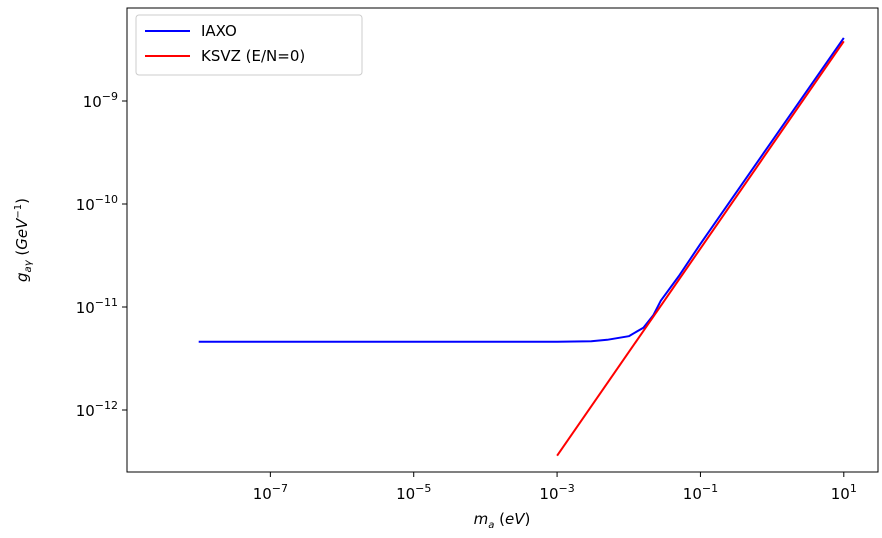 Image resolution: width=882 pixels, height=538 pixels. Describe the element at coordinates (502, 520) in the screenshot. I see `x-axis-label: ma (eV)` at that location.